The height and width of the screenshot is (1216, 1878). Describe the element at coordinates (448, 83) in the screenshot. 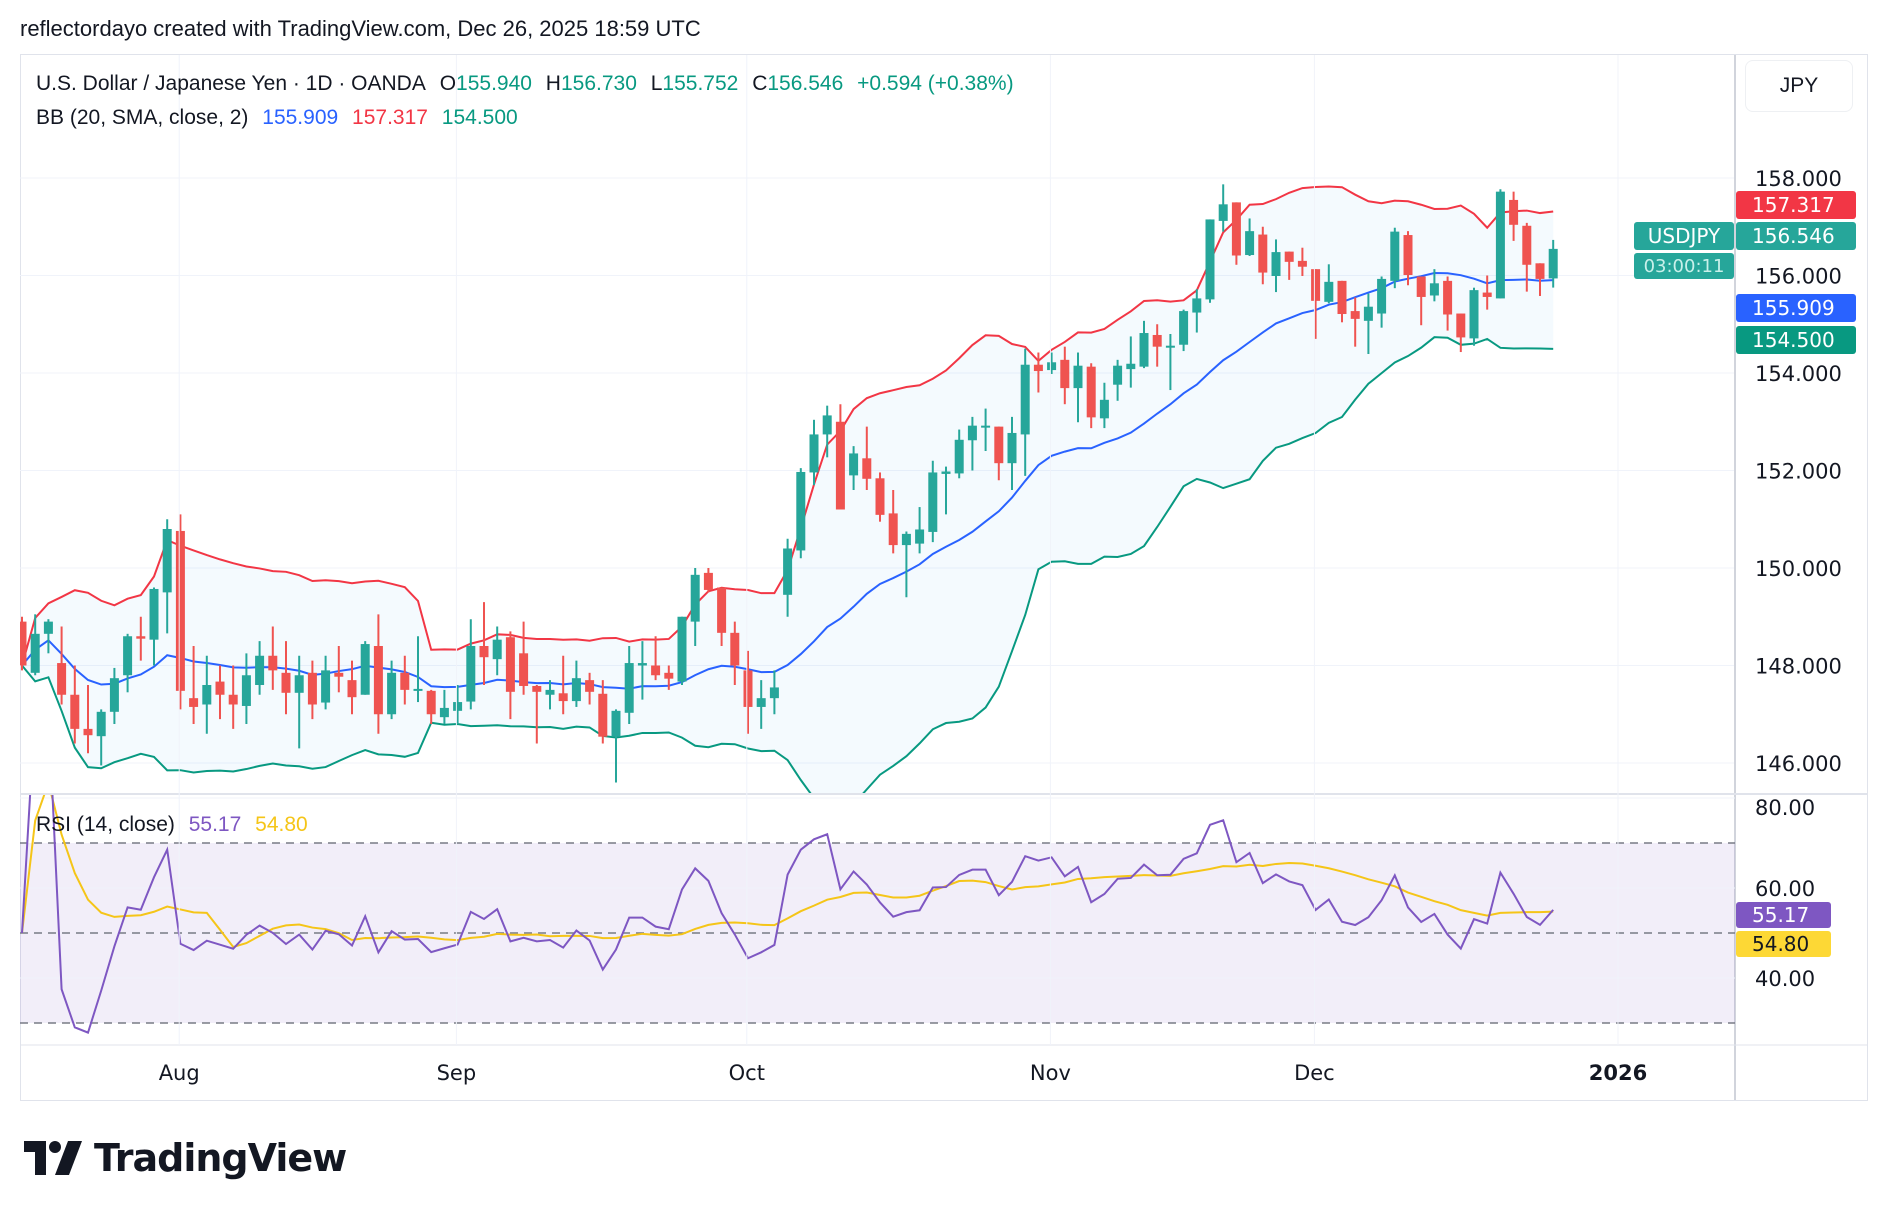

I see `open-label: O` at that location.